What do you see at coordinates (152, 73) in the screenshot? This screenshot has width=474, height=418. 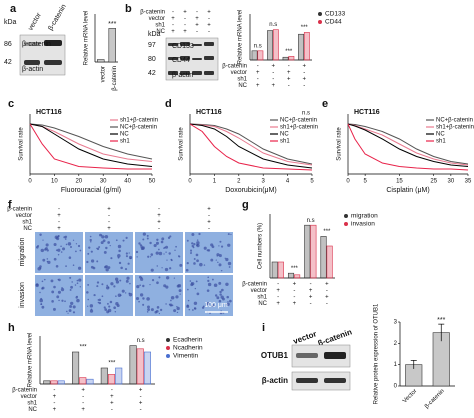 I see `kda-size: 42` at bounding box center [152, 73].